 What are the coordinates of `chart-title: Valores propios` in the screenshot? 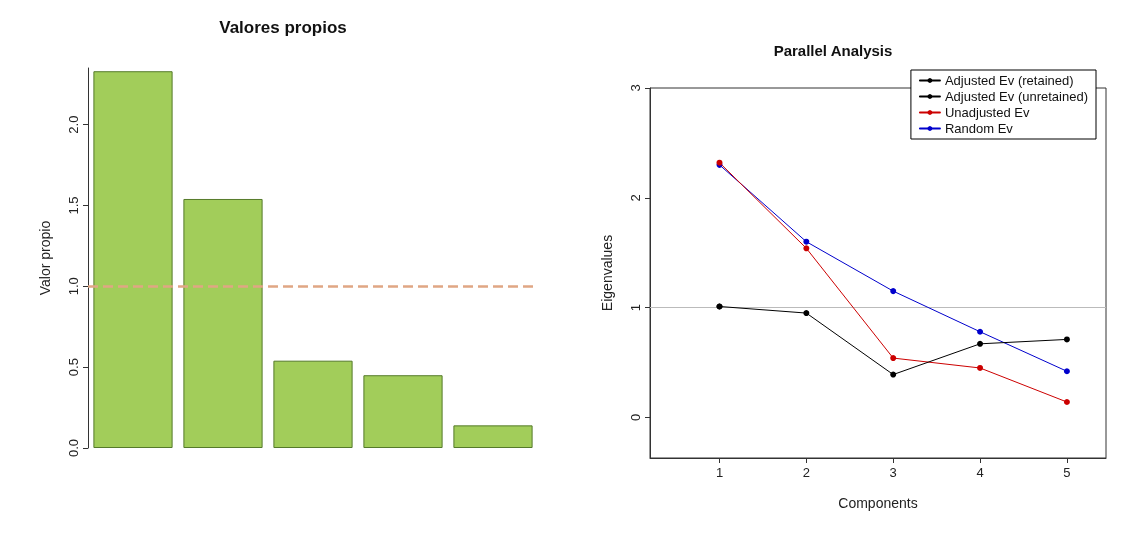 It's located at (283, 27).